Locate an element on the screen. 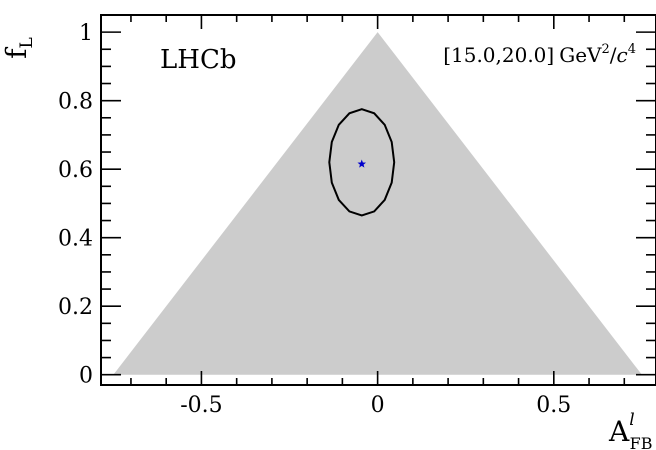 The width and height of the screenshot is (656, 450). experiment-label: LHCb is located at coordinates (198, 60).